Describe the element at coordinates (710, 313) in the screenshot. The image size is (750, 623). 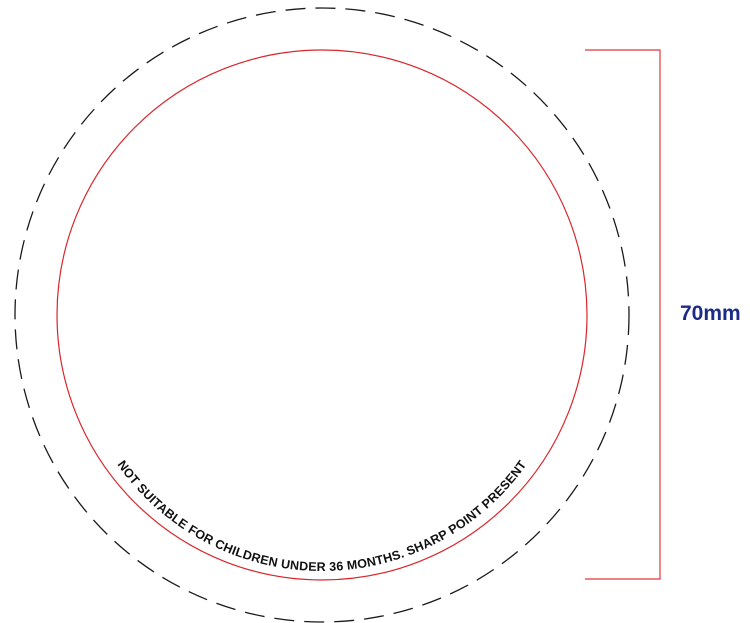
I see `dimension-label: 70mm` at that location.